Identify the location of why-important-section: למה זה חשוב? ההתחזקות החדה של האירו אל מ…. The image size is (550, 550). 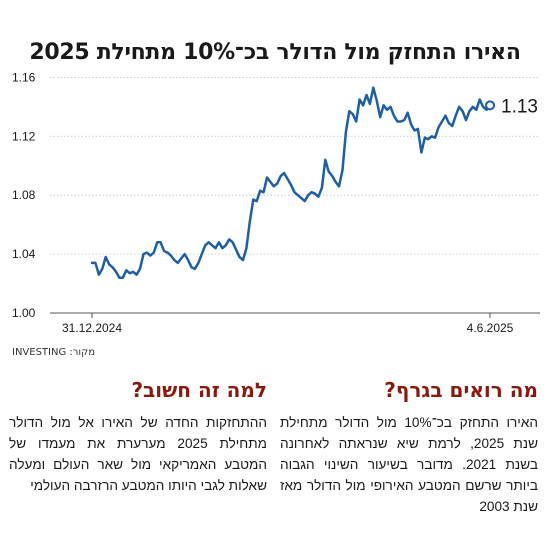
(138, 437).